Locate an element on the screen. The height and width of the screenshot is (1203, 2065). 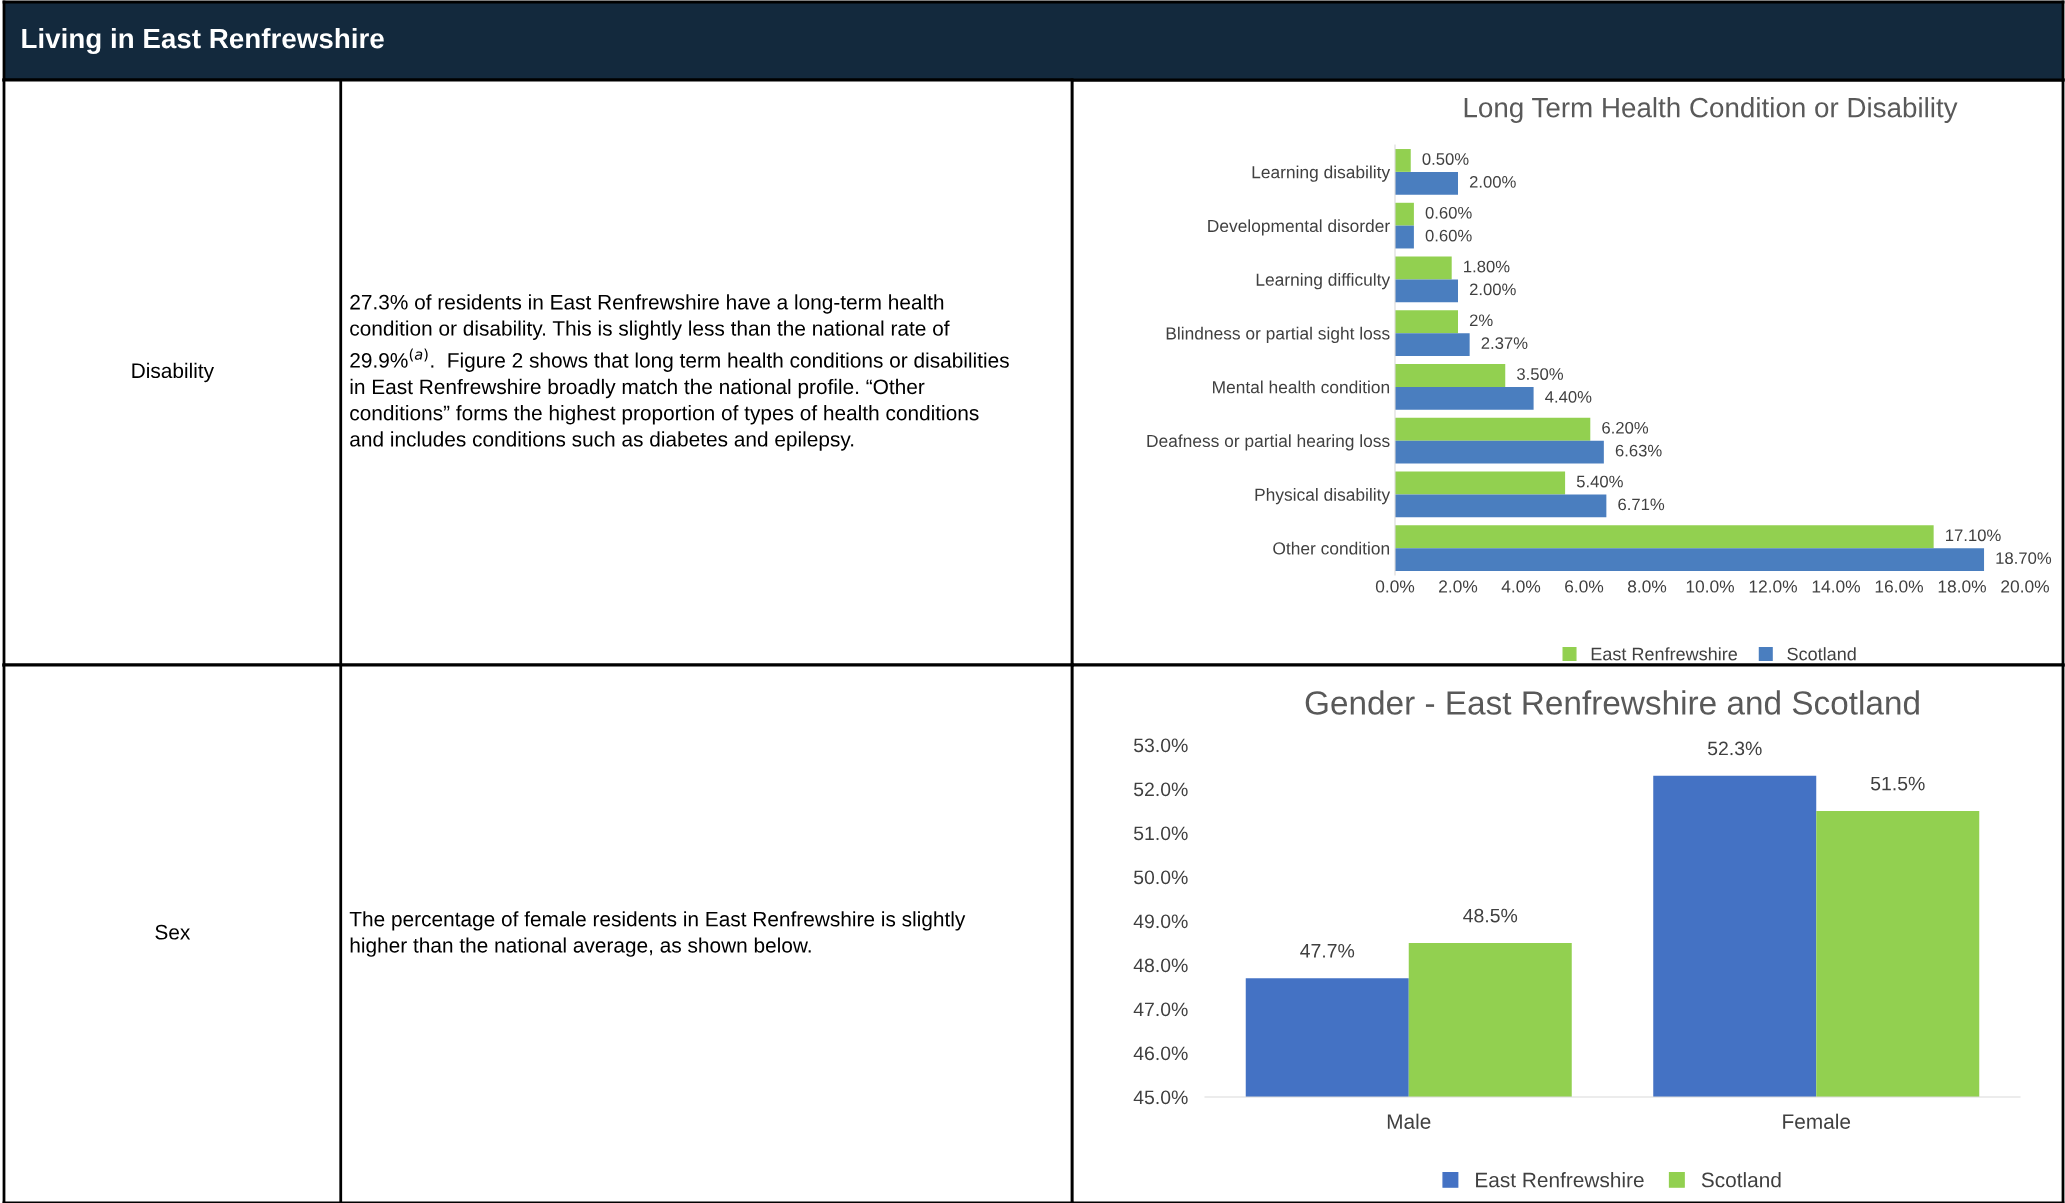
text: 27.3% of residents in East Renfrewshire have a long-term health condition or disability. This is slightly less than the national rate of 29.9%$^{(a)}$. Figure 2 shows that long term health conditions or disabilities in East Renfrewshire broadly match the national profile. “Other conditions” forms the highest proportion of types of health conditions and includes conditions such as diabetes and epilepsy. is located at coordinates (679, 372).